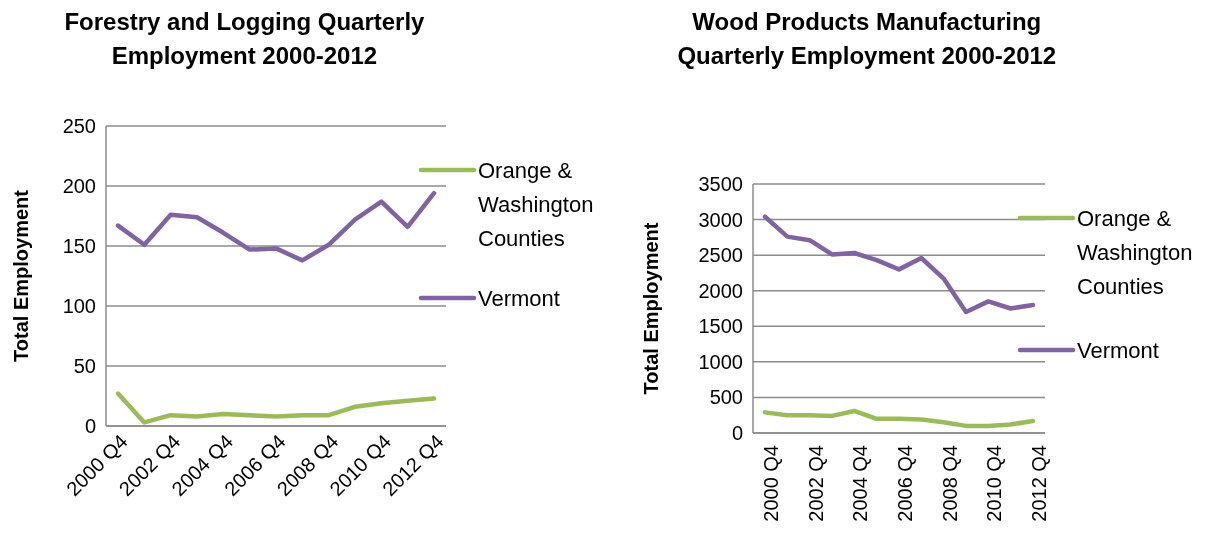 Image resolution: width=1222 pixels, height=542 pixels. Describe the element at coordinates (860, 483) in the screenshot. I see `x-tick-label: 2004 Q4` at that location.